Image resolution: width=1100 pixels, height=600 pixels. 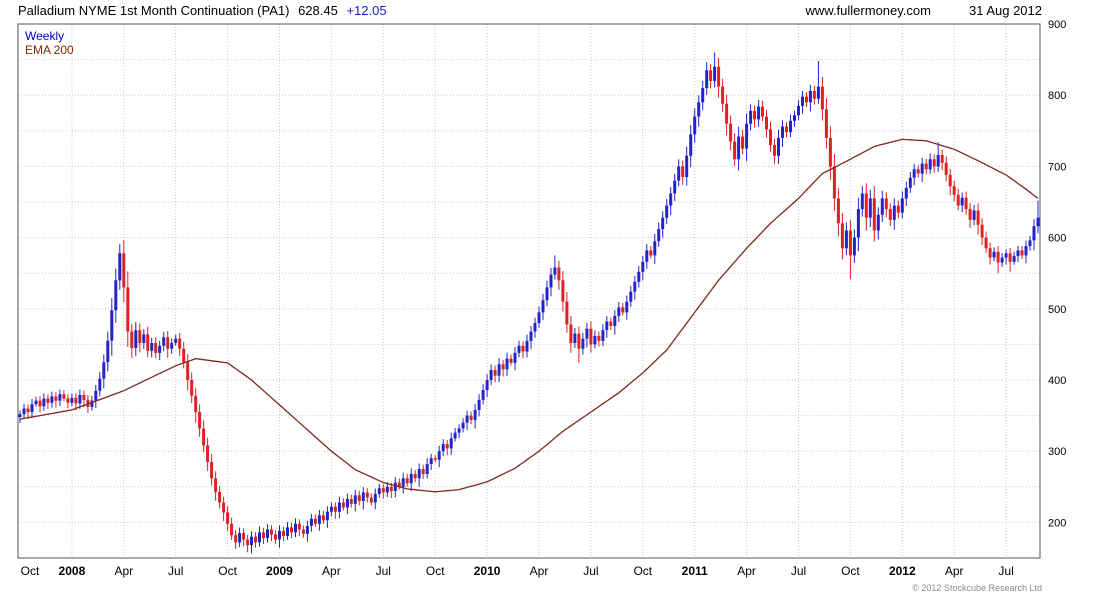 I want to click on x-axis-label: 2010, so click(x=487, y=571).